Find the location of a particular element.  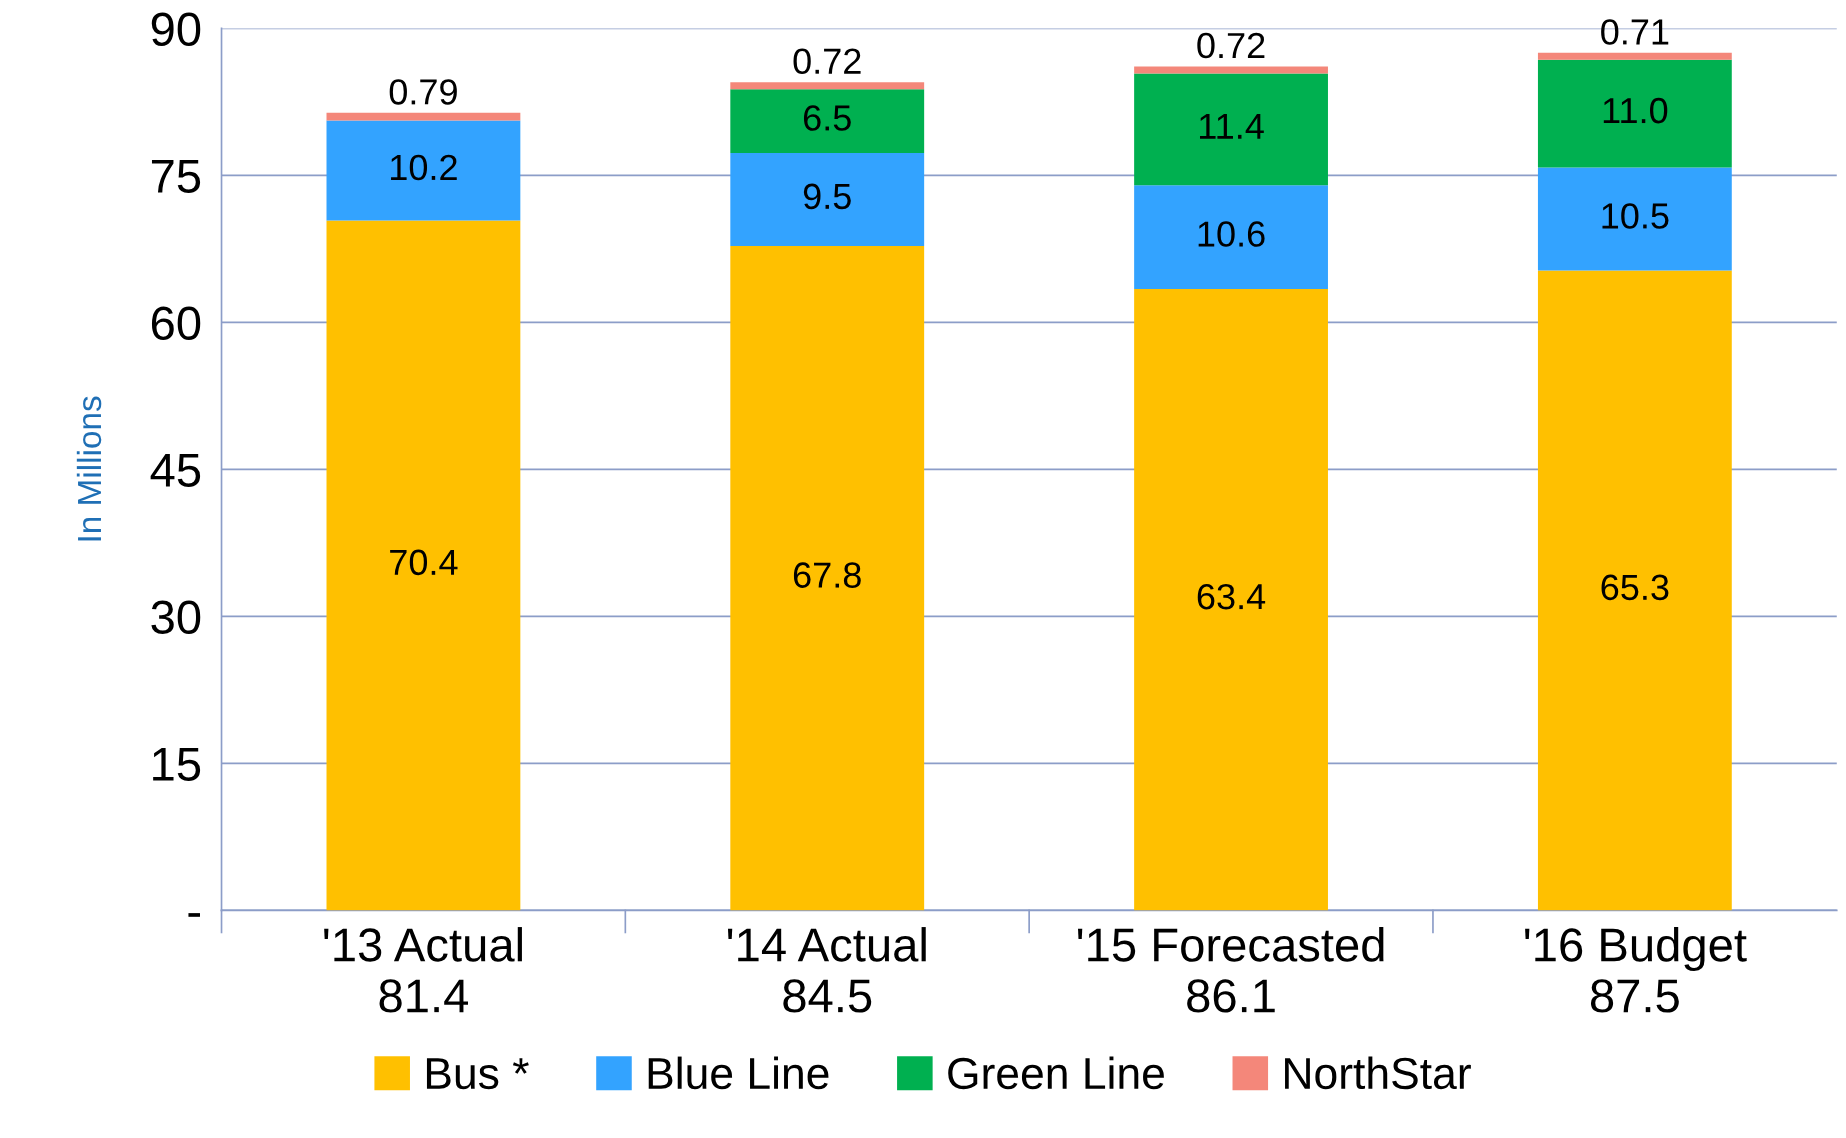

data-label: 70.4 is located at coordinates (424, 562).